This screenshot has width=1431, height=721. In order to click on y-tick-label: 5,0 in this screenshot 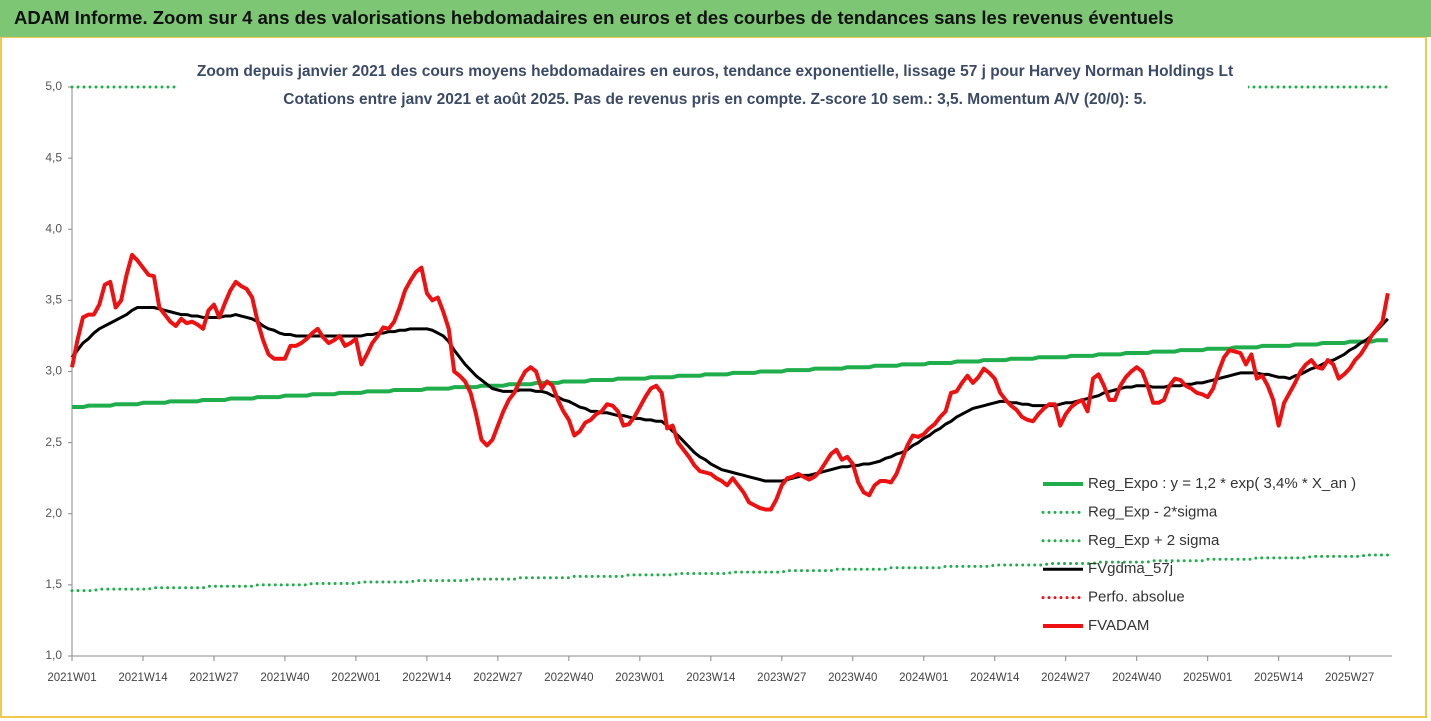, I will do `click(53, 86)`.